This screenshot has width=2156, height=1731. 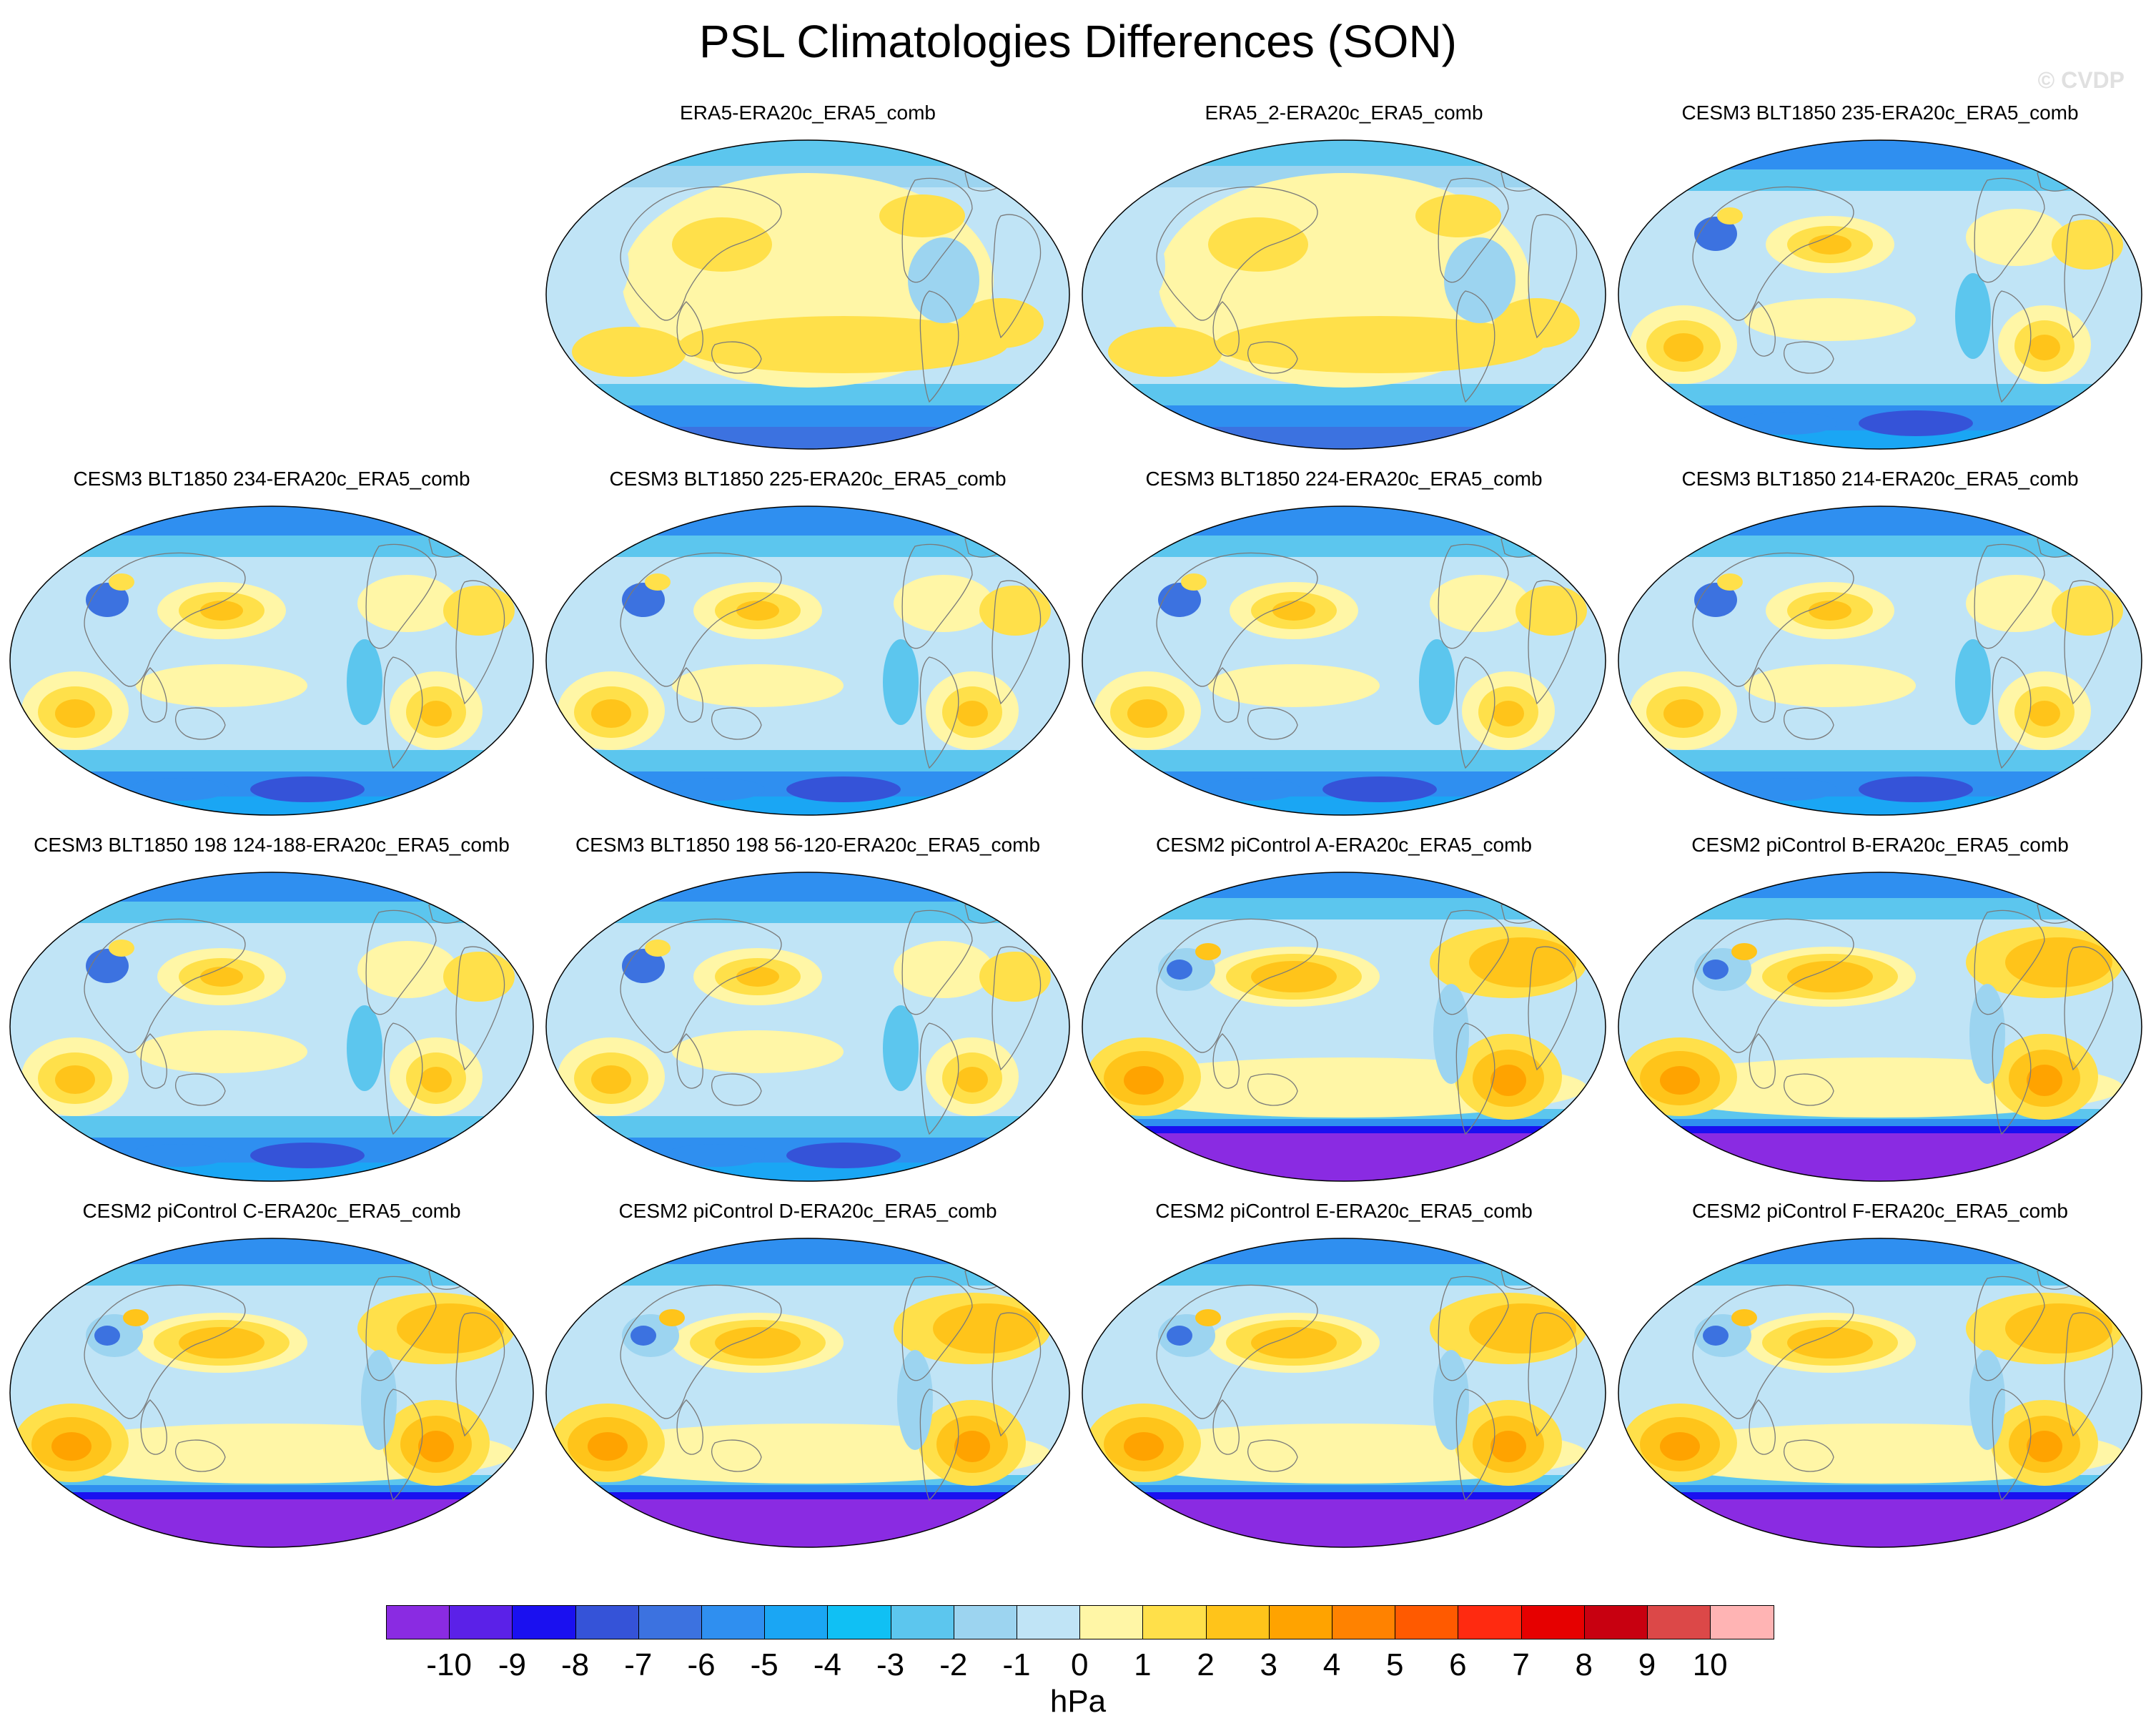 What do you see at coordinates (1521, 1664) in the screenshot?
I see `colorbar-tick-label: 7` at bounding box center [1521, 1664].